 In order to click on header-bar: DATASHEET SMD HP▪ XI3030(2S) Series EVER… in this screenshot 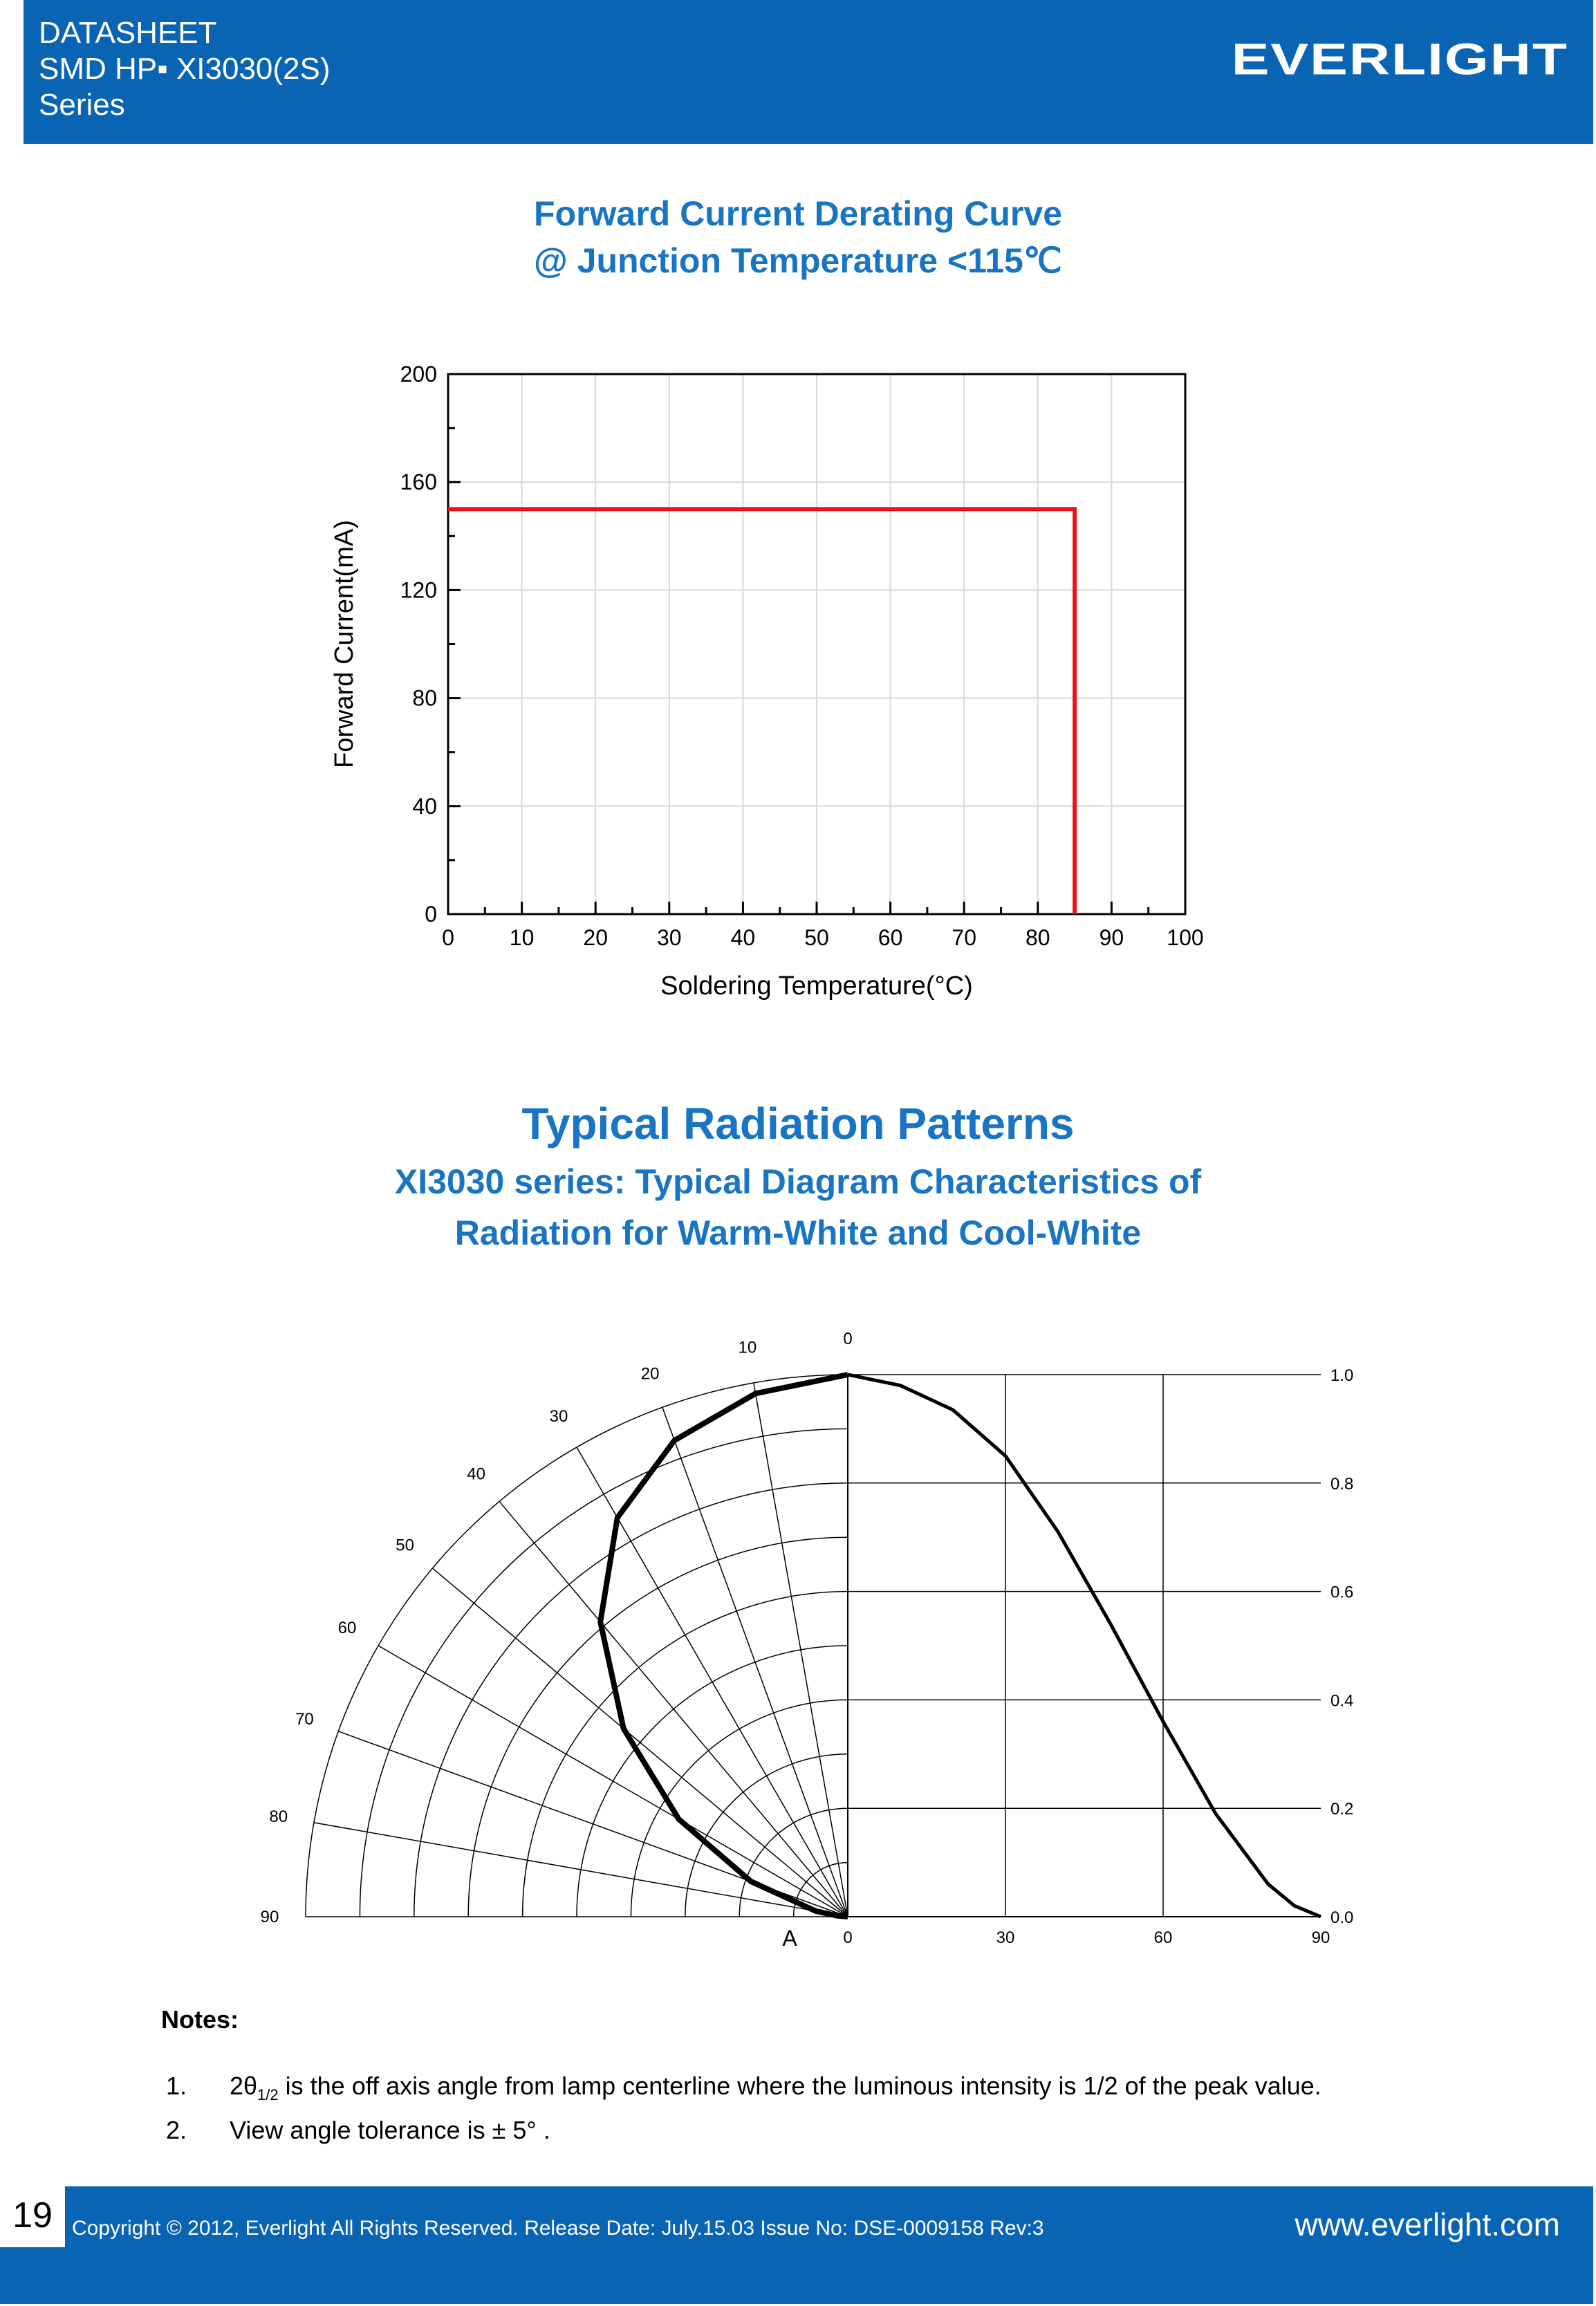, I will do `click(809, 72)`.